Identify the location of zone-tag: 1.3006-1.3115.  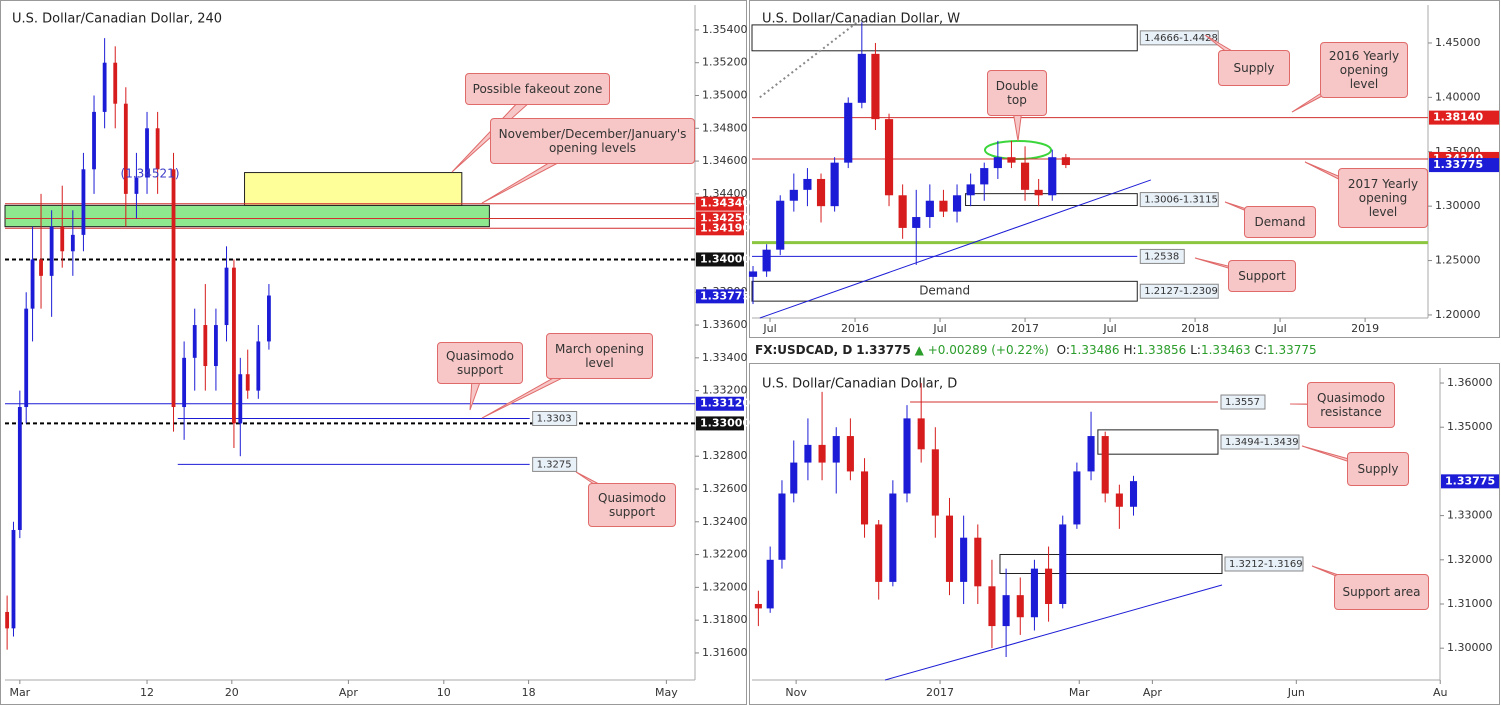
(1181, 200).